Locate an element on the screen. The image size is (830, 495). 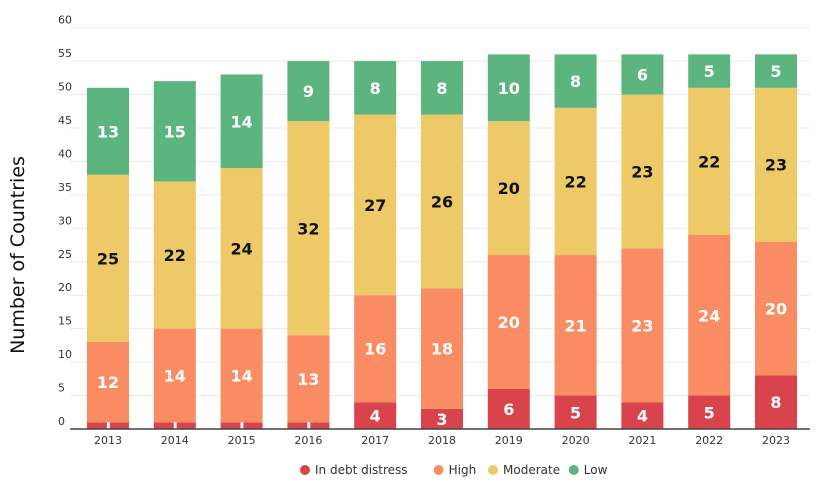
data-label: 25 is located at coordinates (108, 258).